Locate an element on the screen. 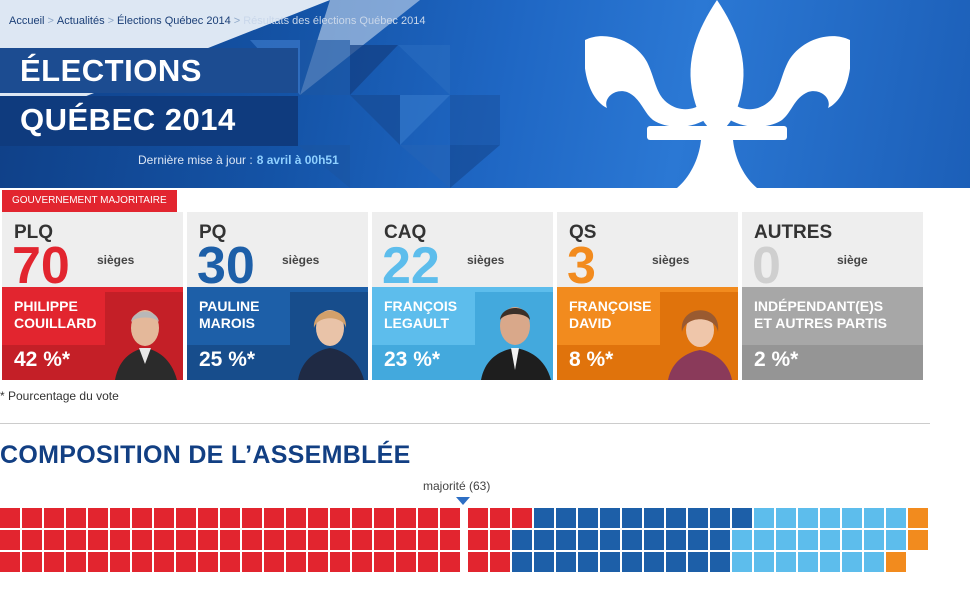 The width and height of the screenshot is (970, 593). party-leader: PHILIPPE COUILLARD is located at coordinates (74, 315).